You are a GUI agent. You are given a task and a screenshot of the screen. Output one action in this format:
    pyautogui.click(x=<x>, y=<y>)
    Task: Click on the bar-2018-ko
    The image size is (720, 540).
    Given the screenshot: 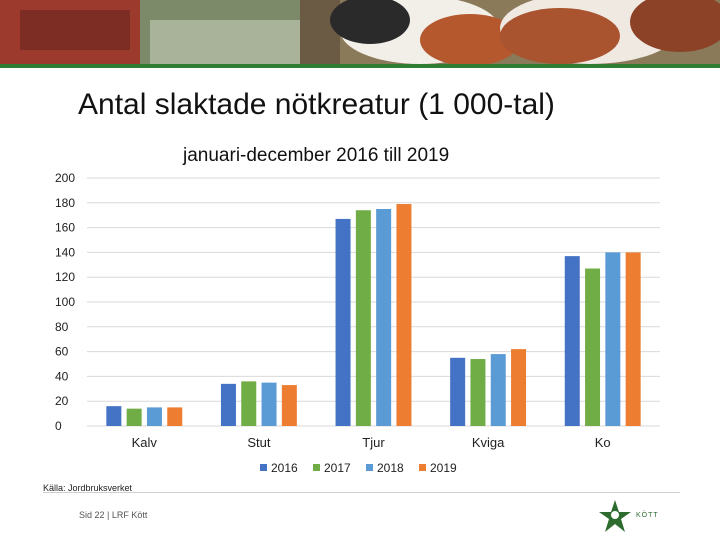 What is the action you would take?
    pyautogui.click(x=613, y=339)
    